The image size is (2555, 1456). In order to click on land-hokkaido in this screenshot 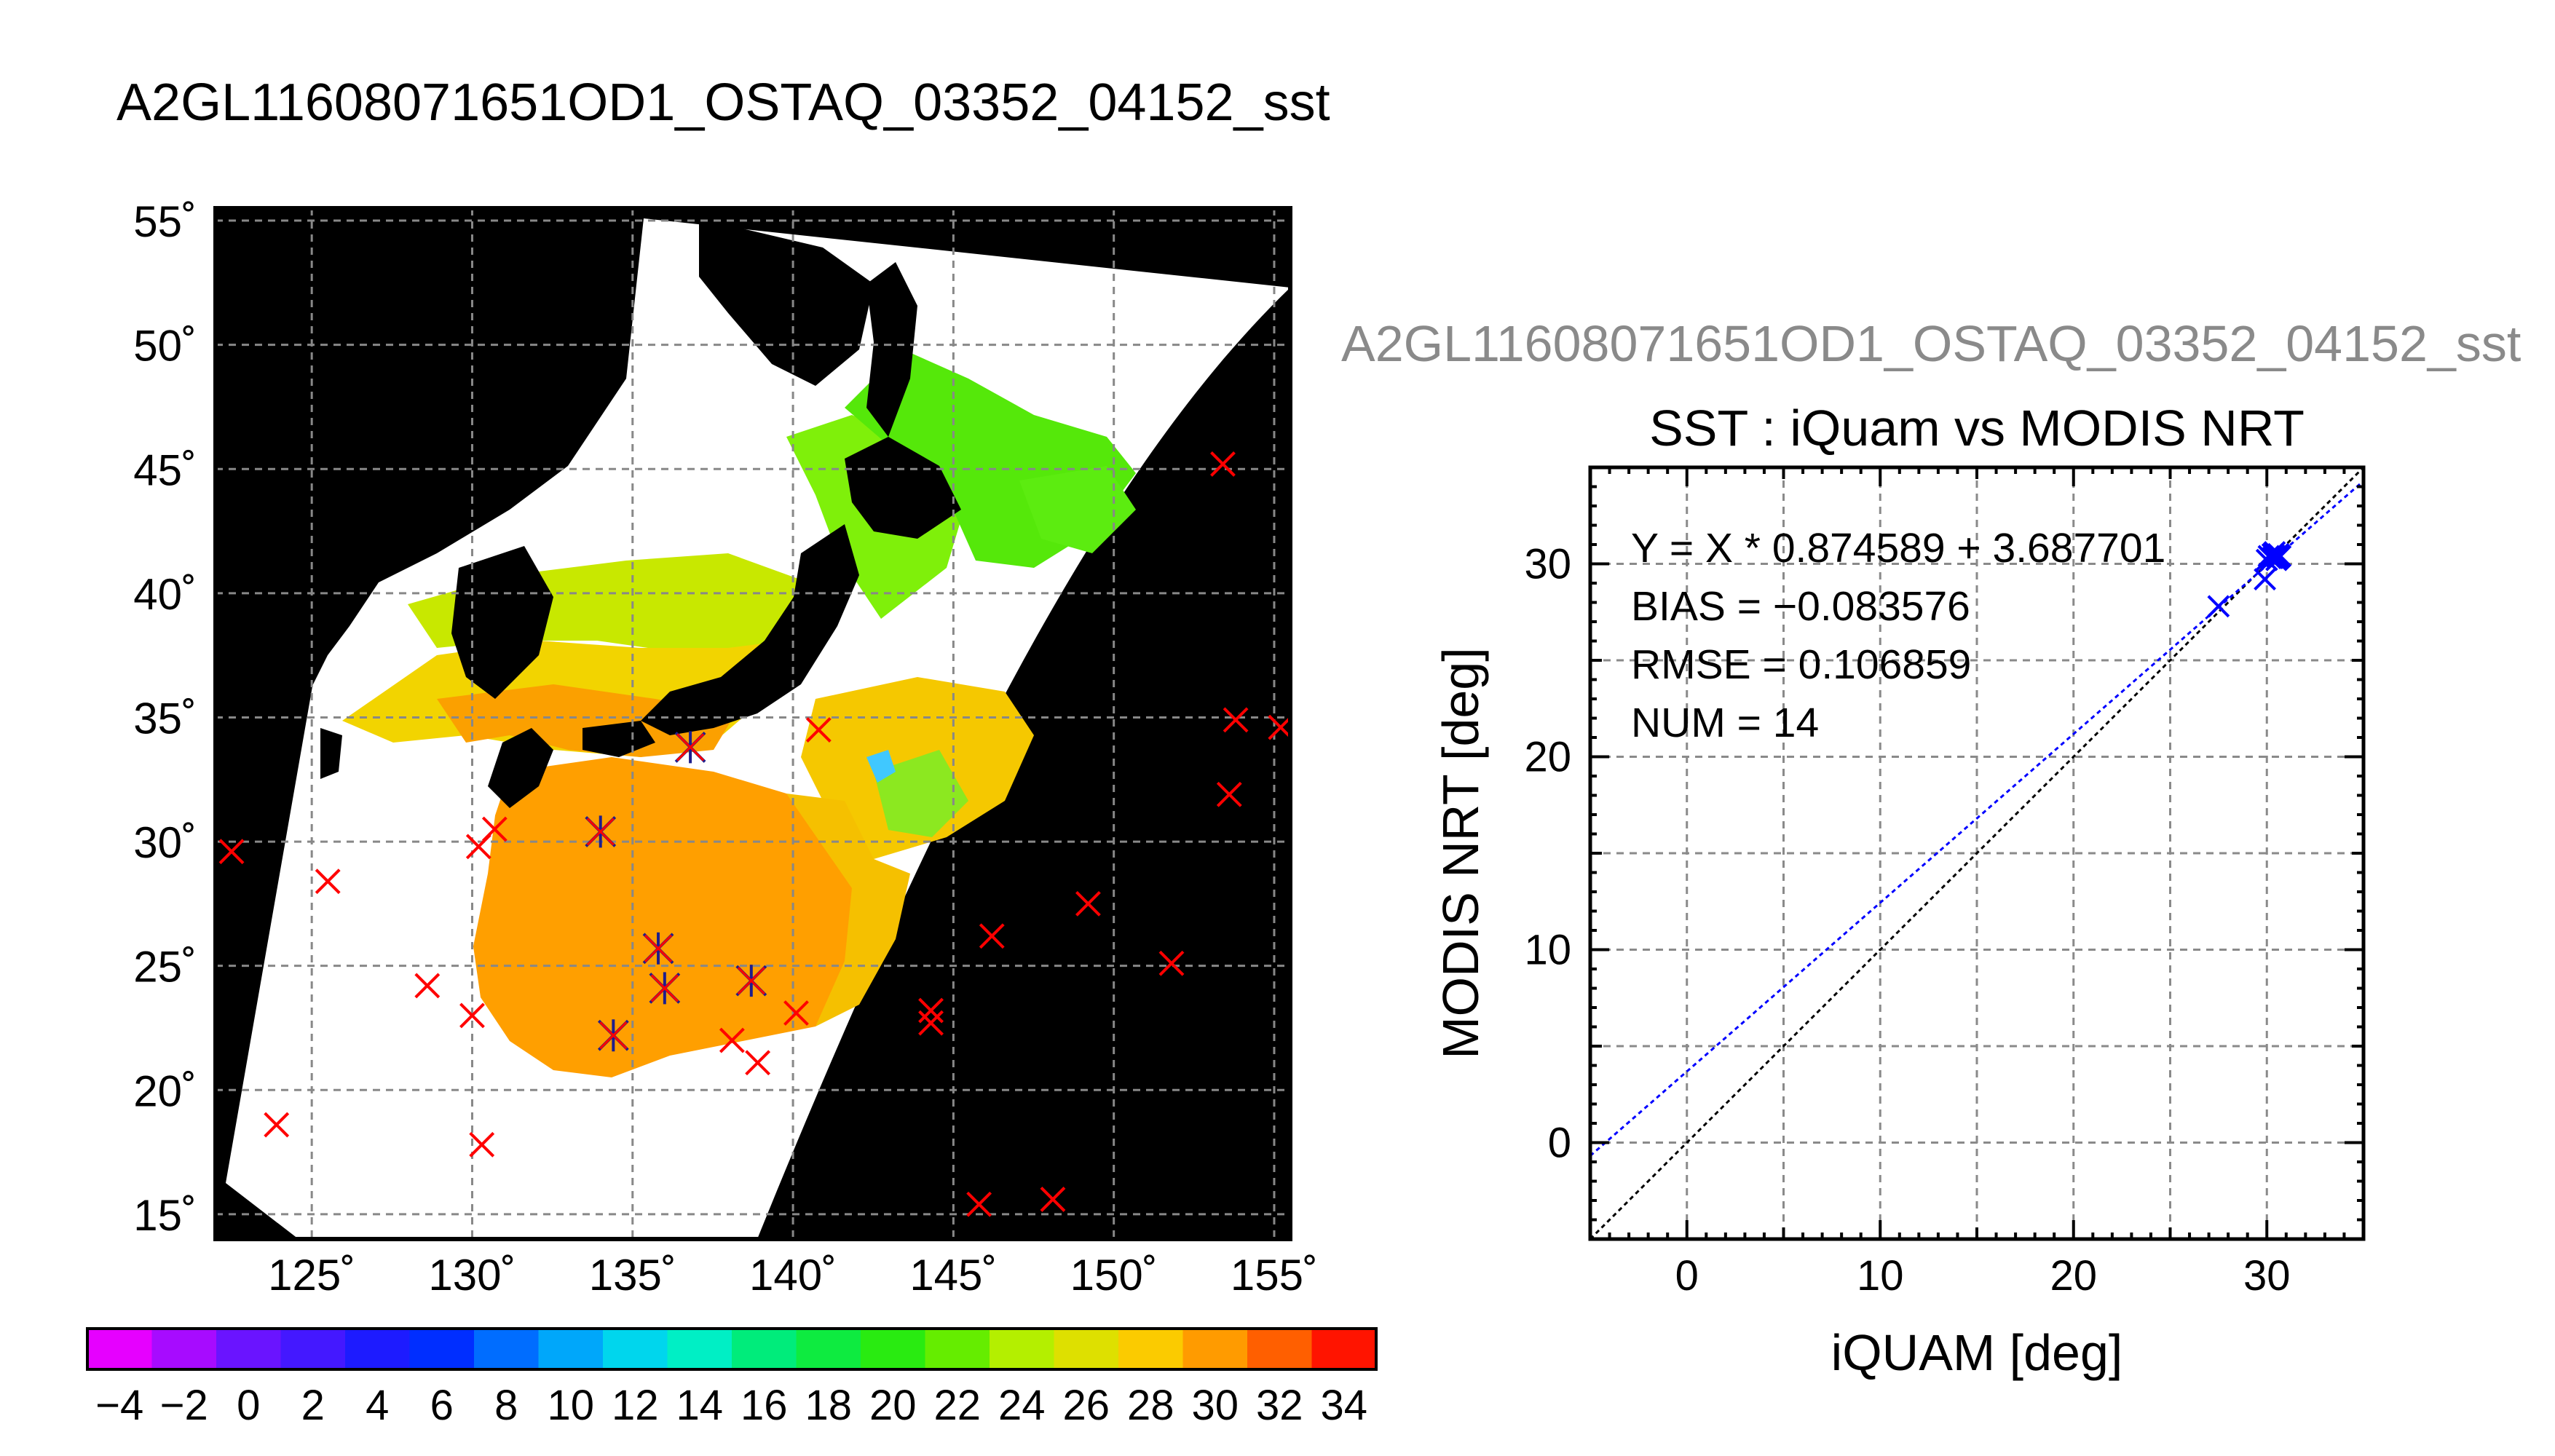, I will do `click(903, 488)`.